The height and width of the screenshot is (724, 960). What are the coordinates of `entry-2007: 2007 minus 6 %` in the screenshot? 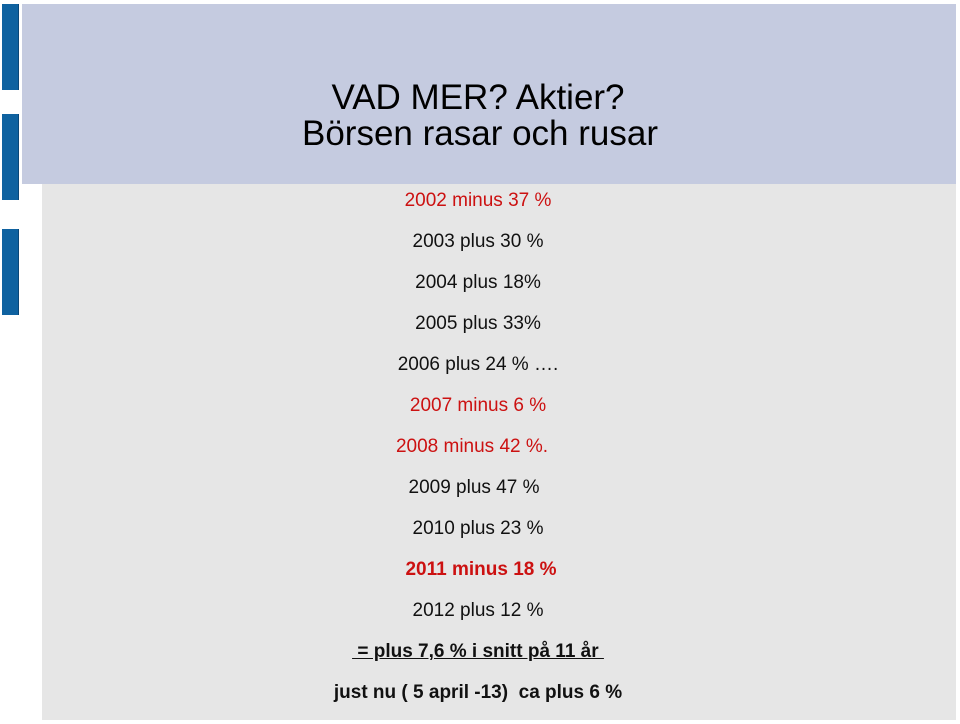 It's located at (478, 405).